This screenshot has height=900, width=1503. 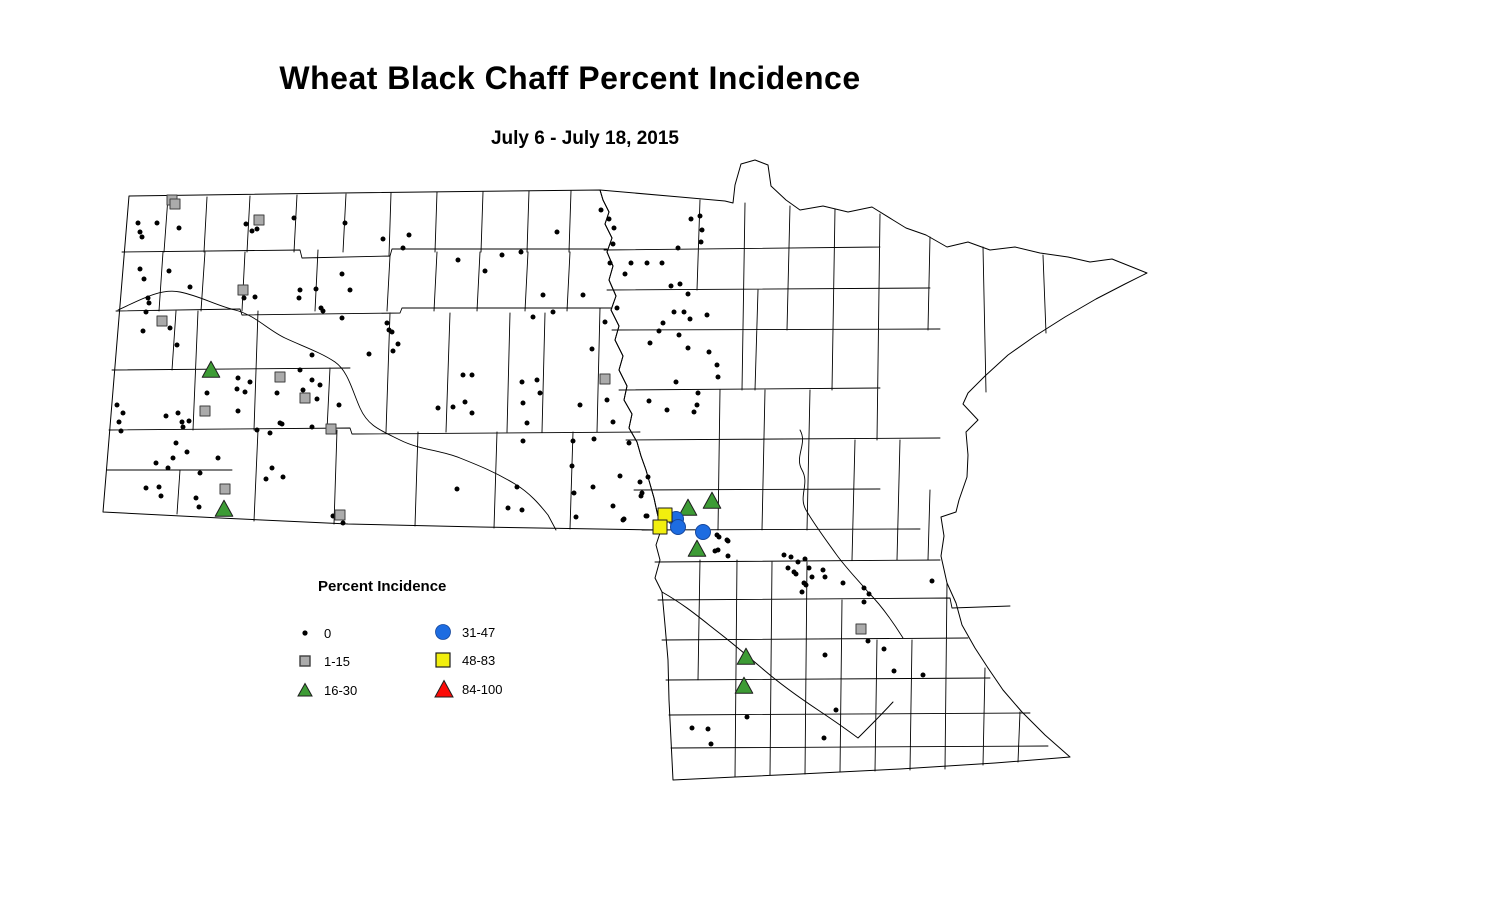 What do you see at coordinates (337, 661) in the screenshot?
I see `legend-item-label: 1-15` at bounding box center [337, 661].